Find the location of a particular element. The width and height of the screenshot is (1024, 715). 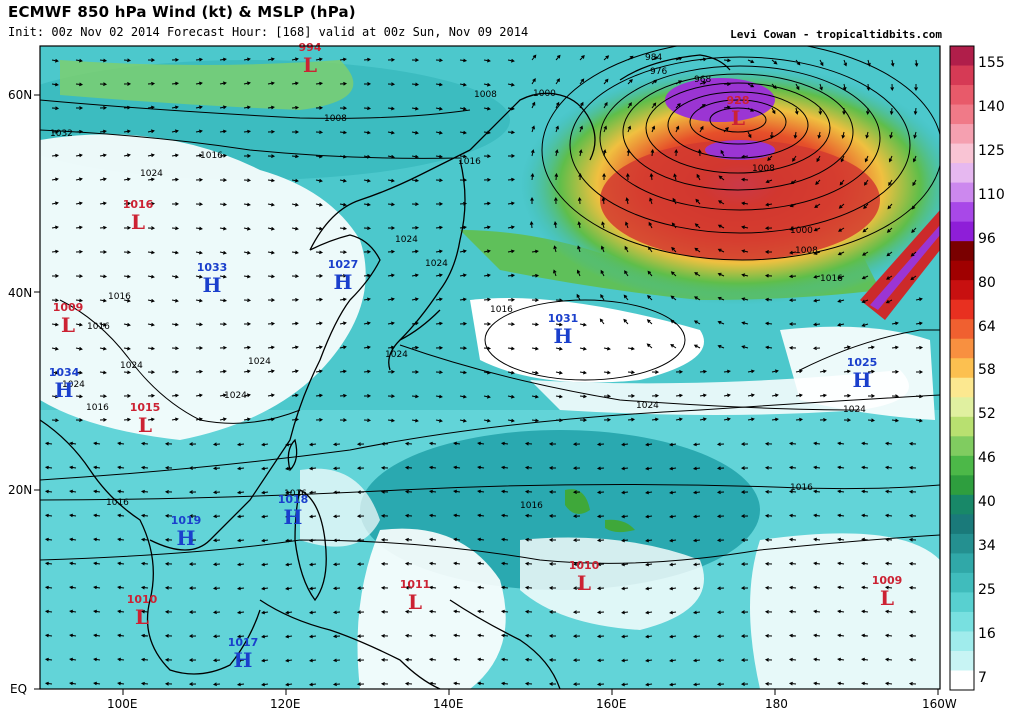

colorbar-label: 125 is located at coordinates (991, 151).